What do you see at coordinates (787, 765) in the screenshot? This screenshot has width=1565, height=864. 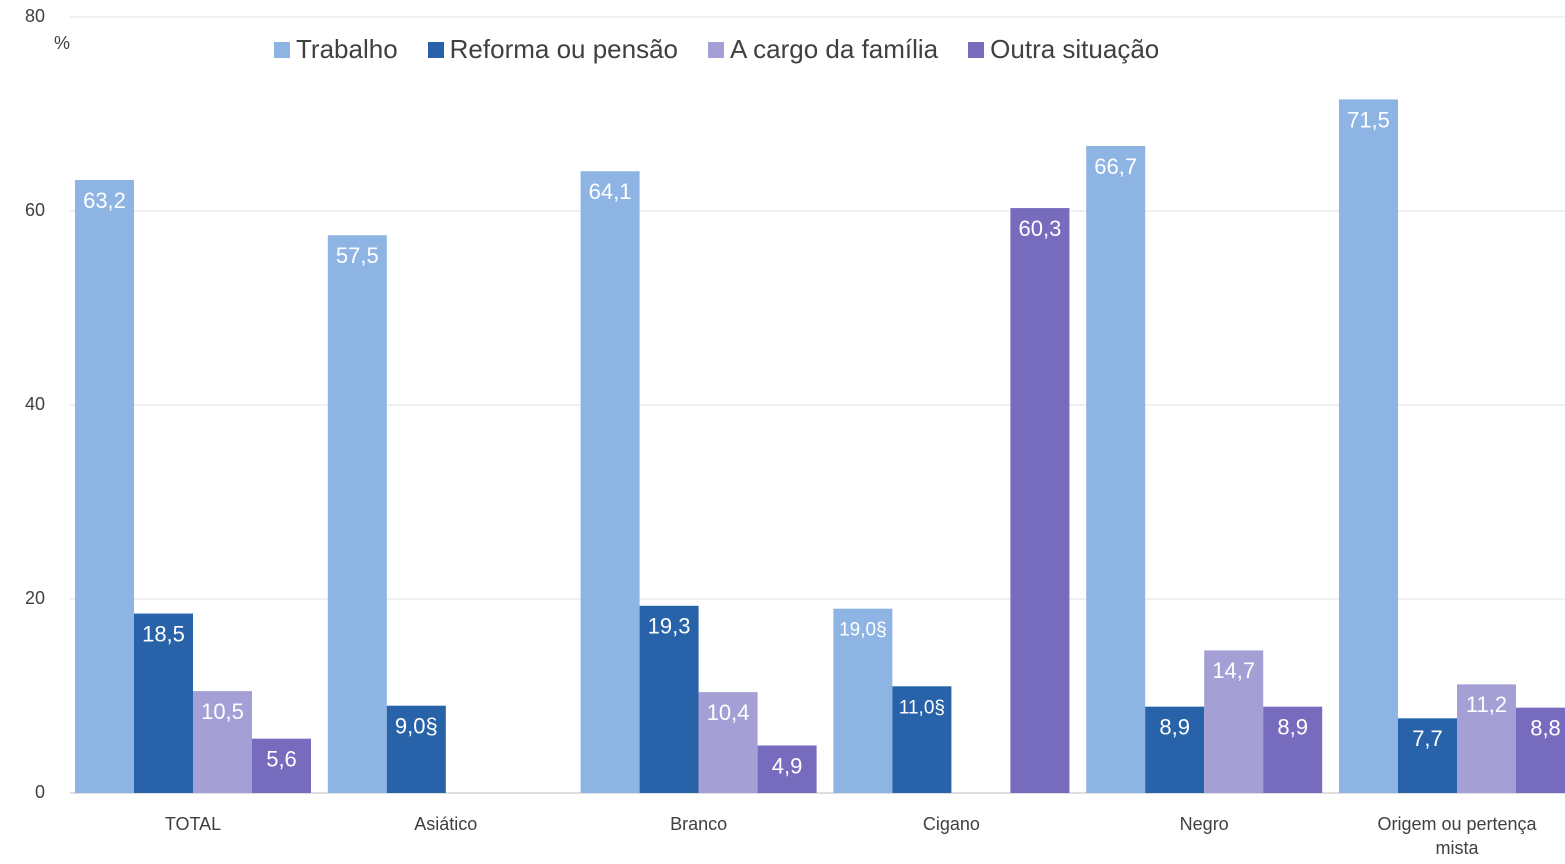 I see `value-label: 4,9` at bounding box center [787, 765].